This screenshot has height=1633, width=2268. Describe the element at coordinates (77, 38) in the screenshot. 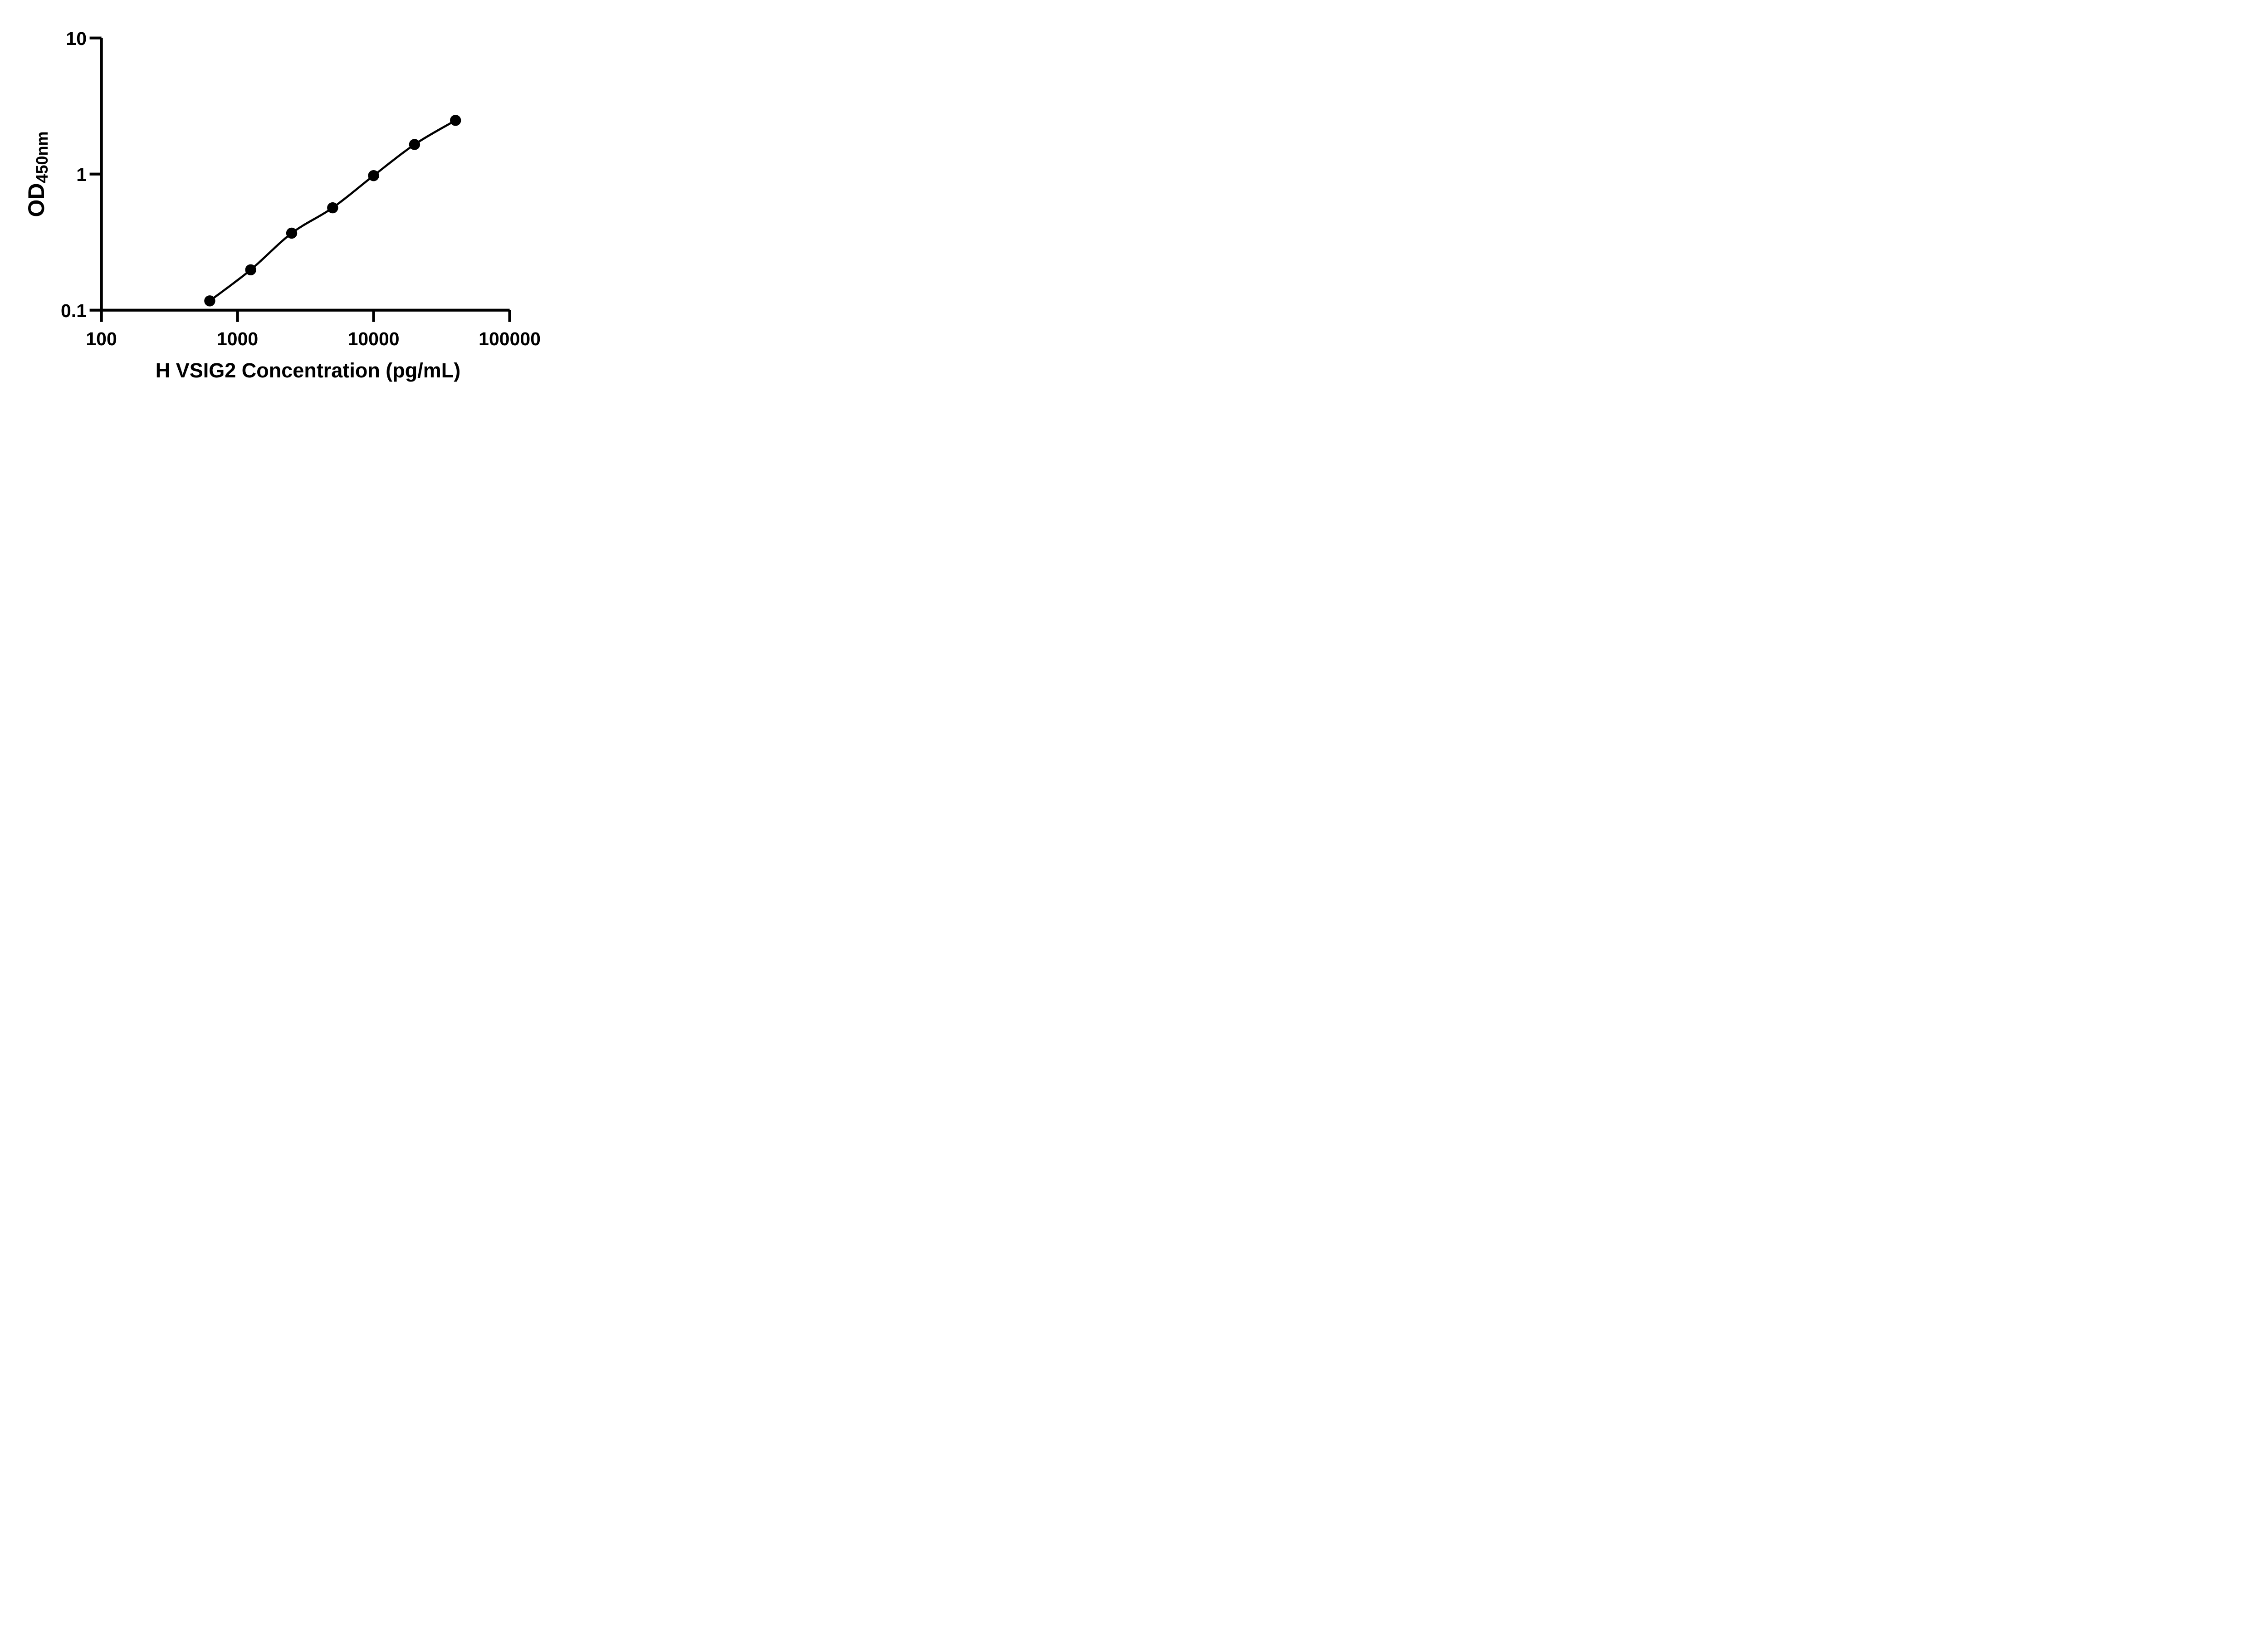

I see `y-tick-label: 10` at that location.